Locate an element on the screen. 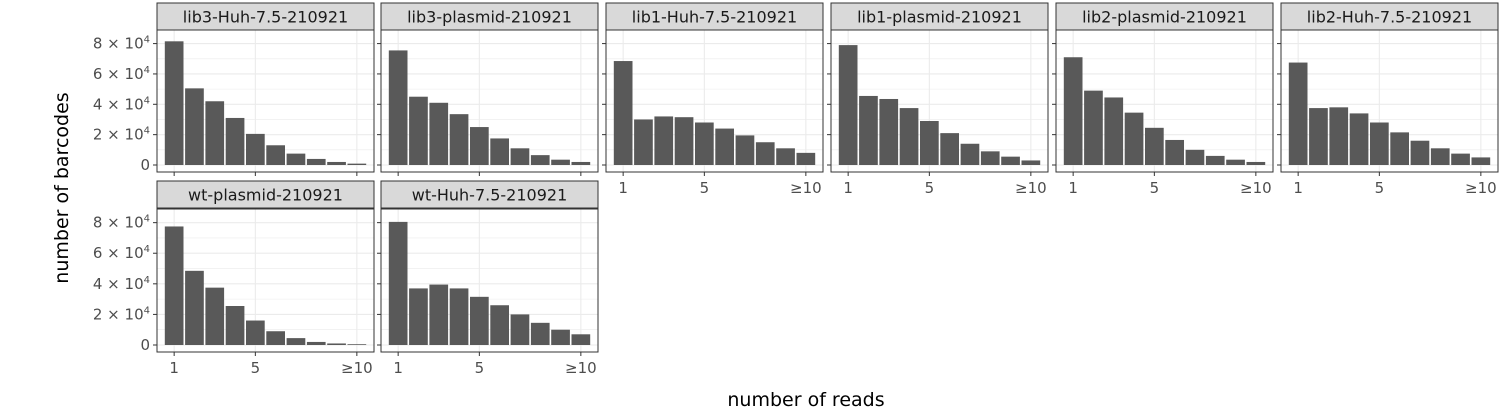 Image resolution: width=1500 pixels, height=407 pixels. facet-strip-label: lib3-Huh-7.5-210921 is located at coordinates (265, 17).